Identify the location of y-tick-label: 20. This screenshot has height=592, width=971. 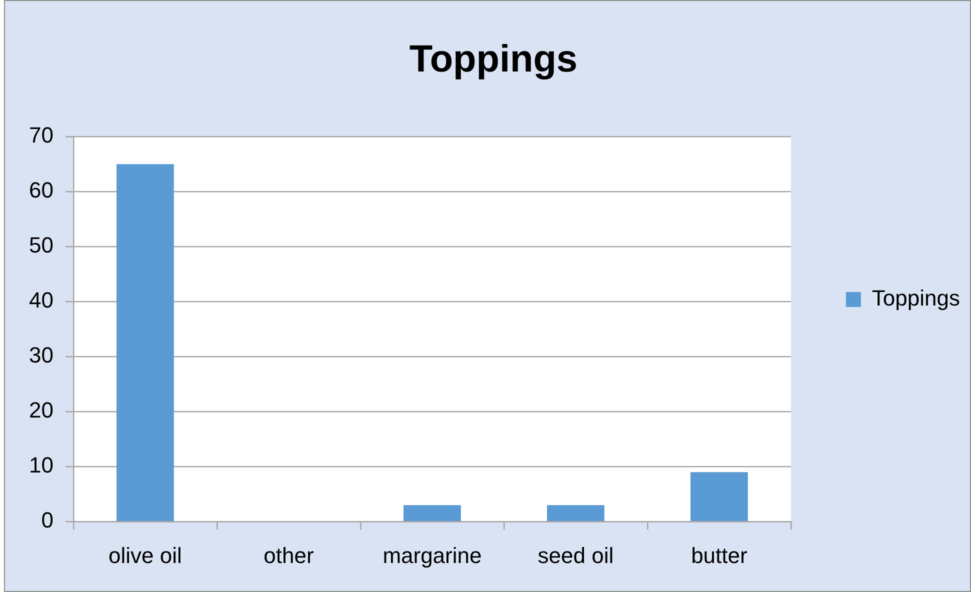
(41, 410).